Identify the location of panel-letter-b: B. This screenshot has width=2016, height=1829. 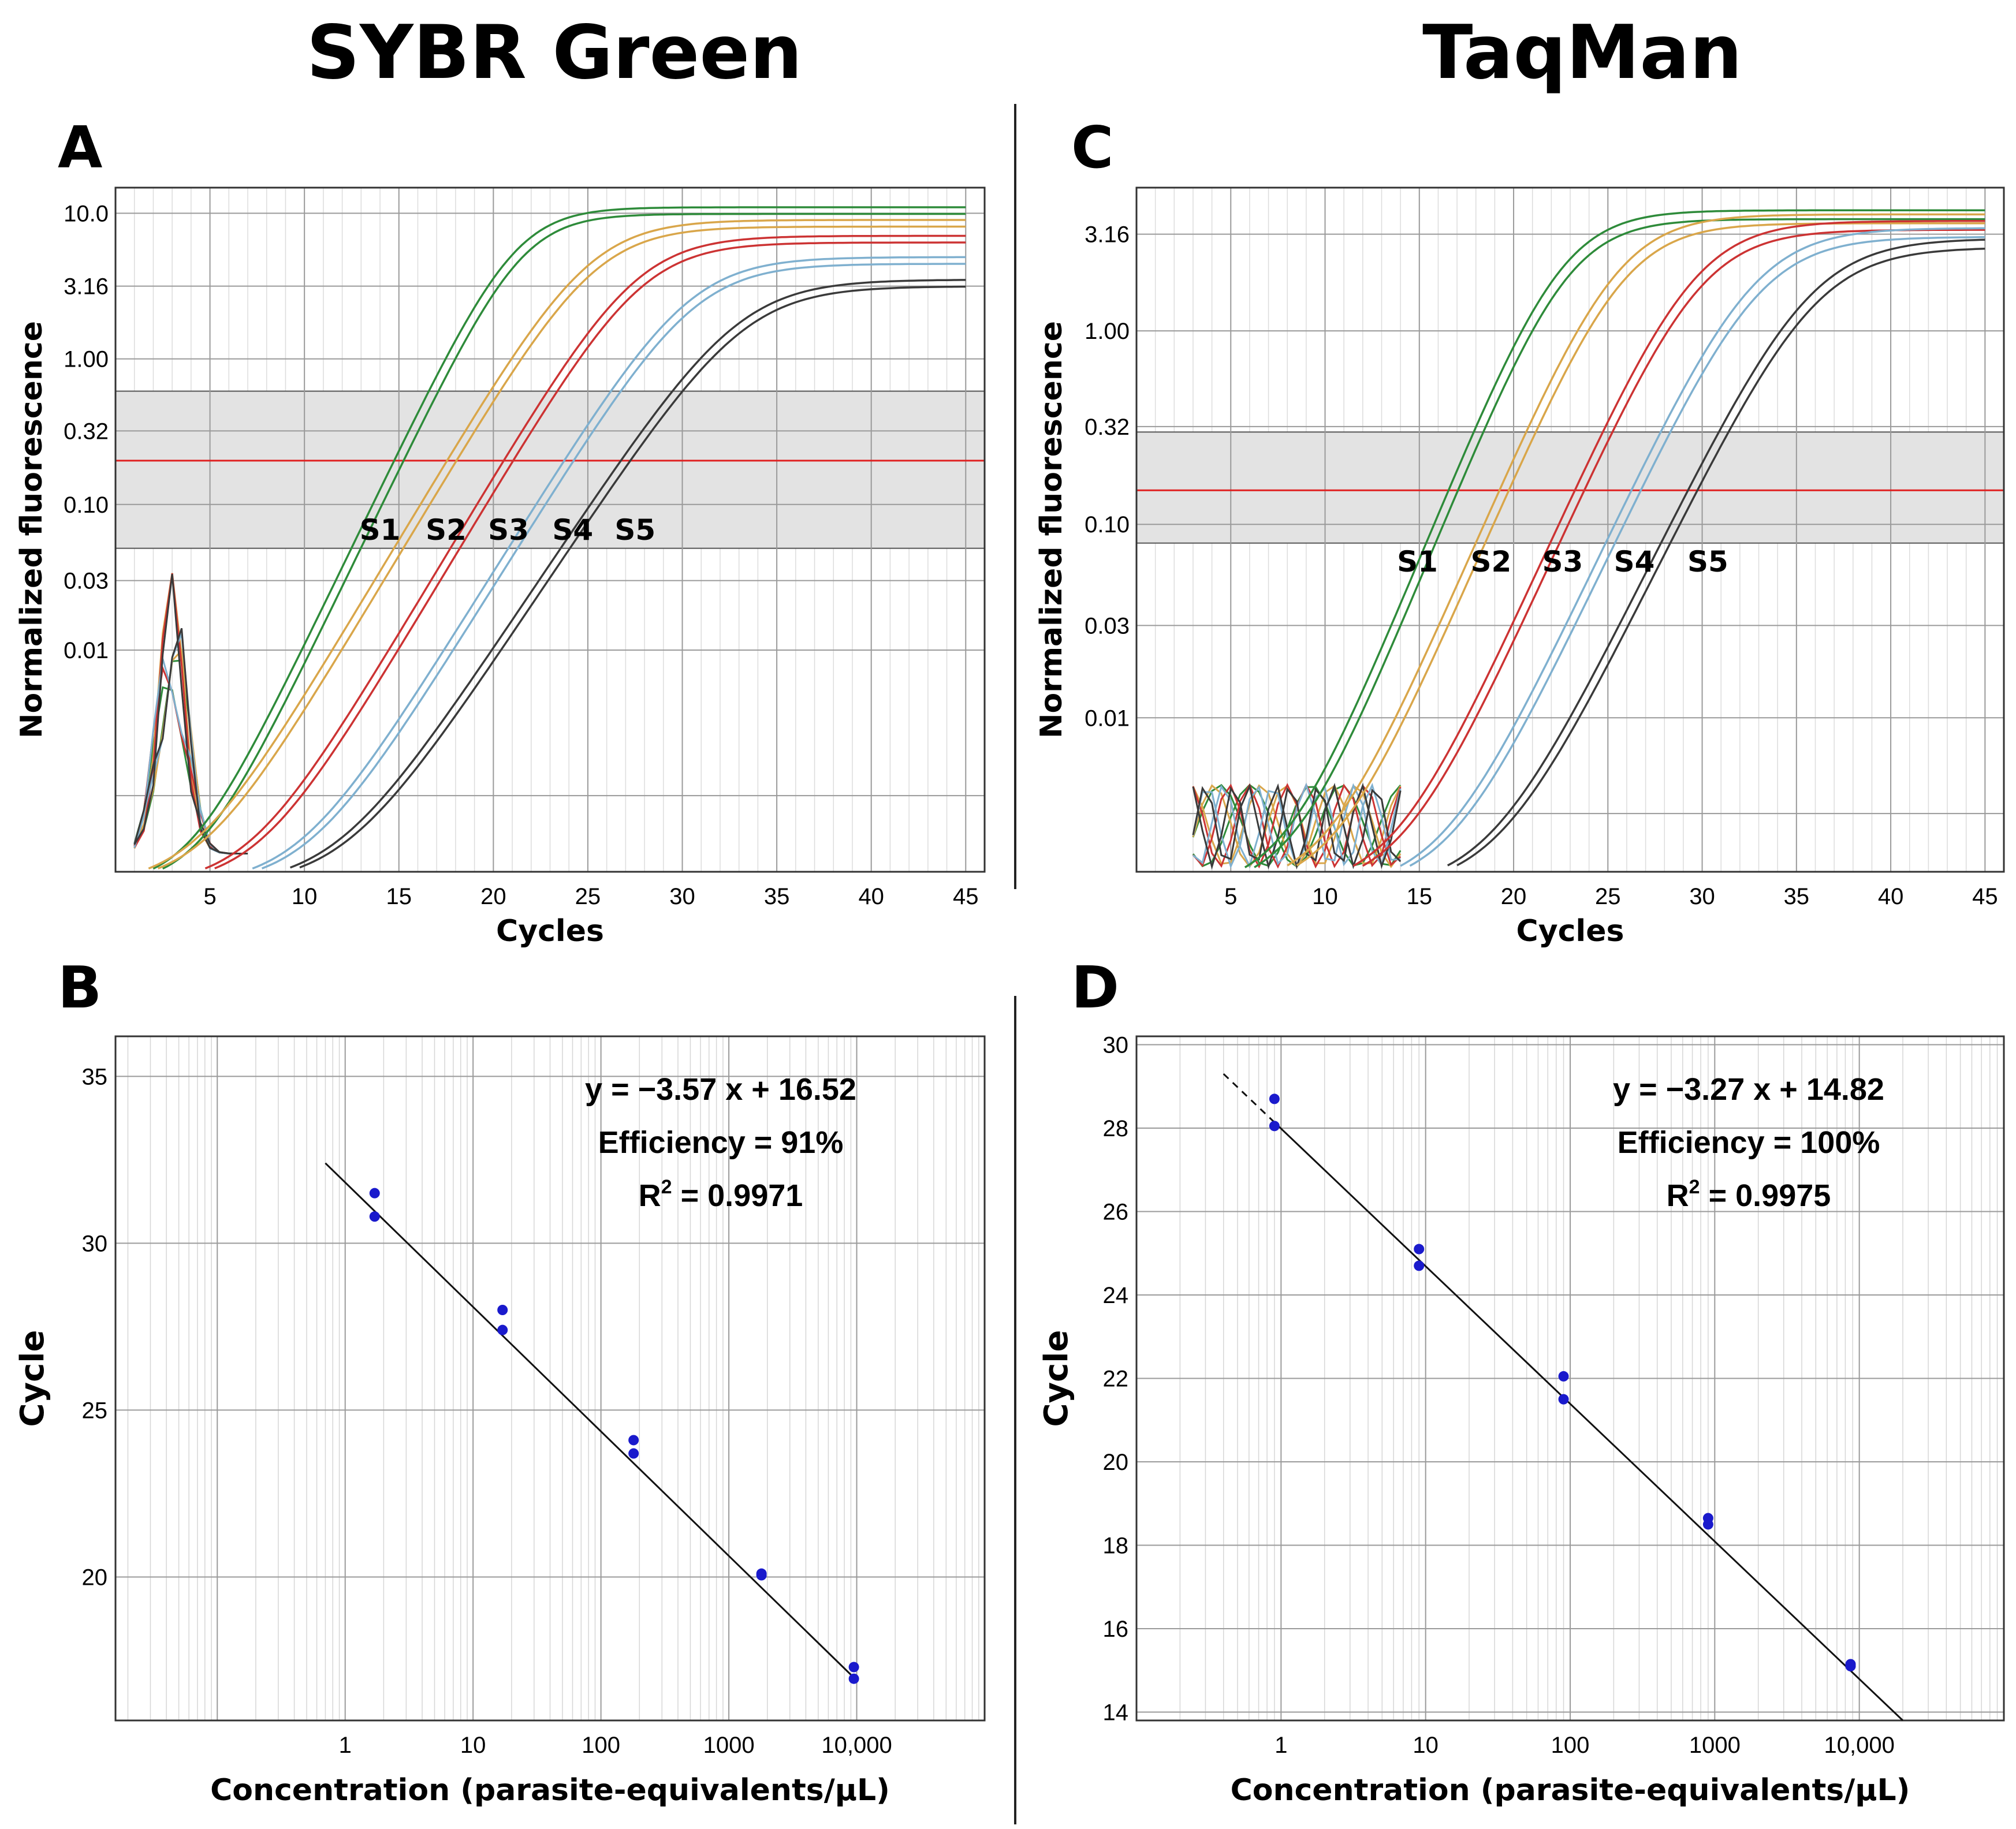
(80, 987).